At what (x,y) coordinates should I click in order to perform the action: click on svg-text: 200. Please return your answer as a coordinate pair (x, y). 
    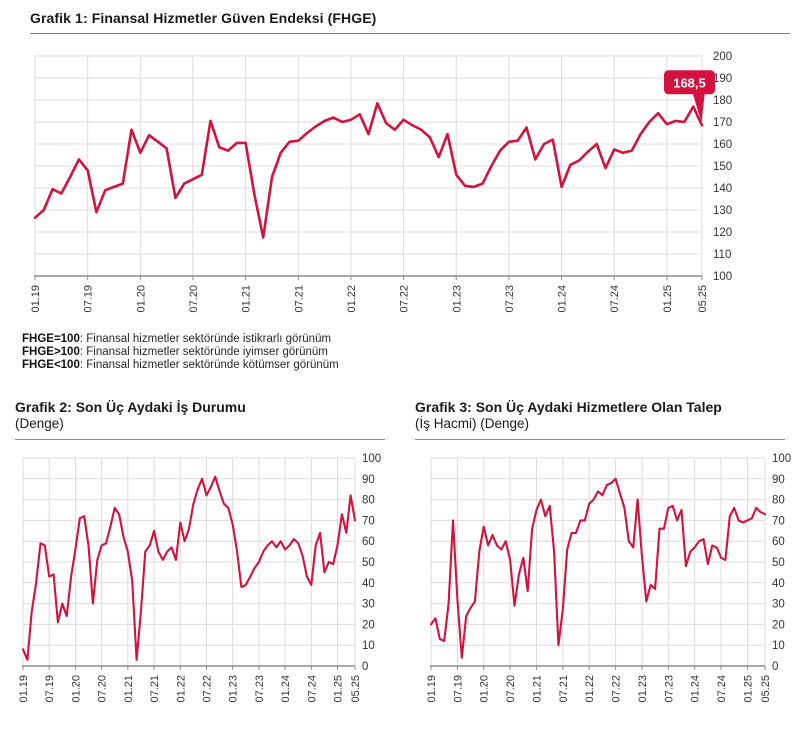
    Looking at the image, I should click on (722, 57).